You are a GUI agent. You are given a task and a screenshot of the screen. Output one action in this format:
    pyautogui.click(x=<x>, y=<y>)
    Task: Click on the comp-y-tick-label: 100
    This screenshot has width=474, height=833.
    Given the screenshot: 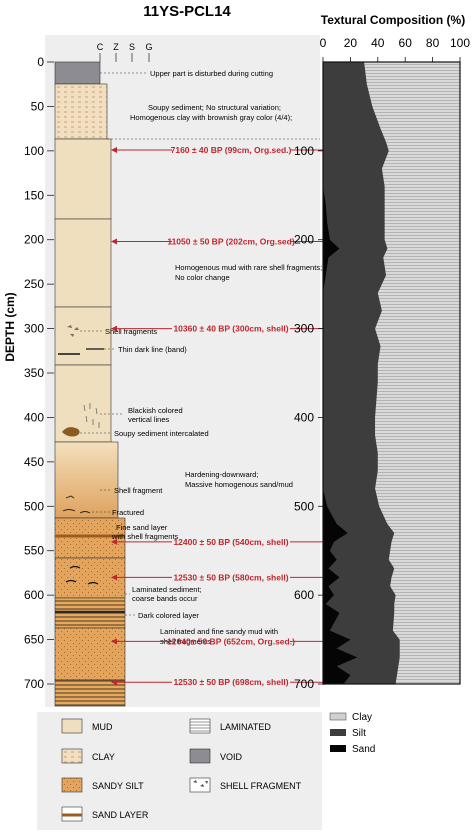 What is the action you would take?
    pyautogui.click(x=304, y=151)
    